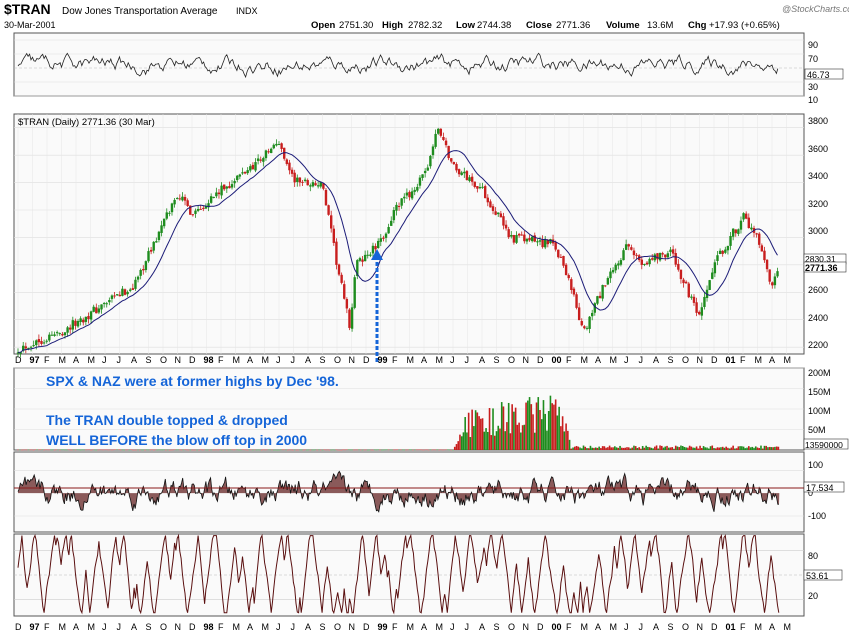  What do you see at coordinates (569, 360) in the screenshot?
I see `month-tick-label: F` at bounding box center [569, 360].